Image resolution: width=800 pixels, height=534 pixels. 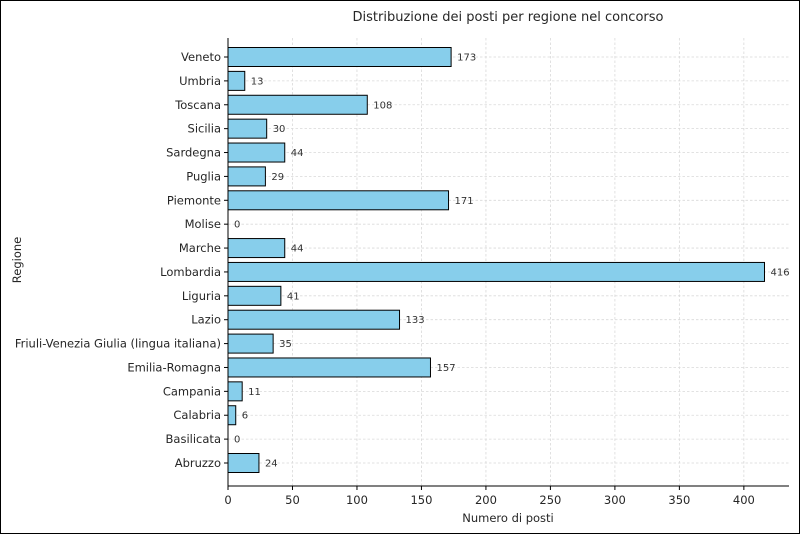 What do you see at coordinates (206, 320) in the screenshot?
I see `y-tick-label: Lazio` at bounding box center [206, 320].